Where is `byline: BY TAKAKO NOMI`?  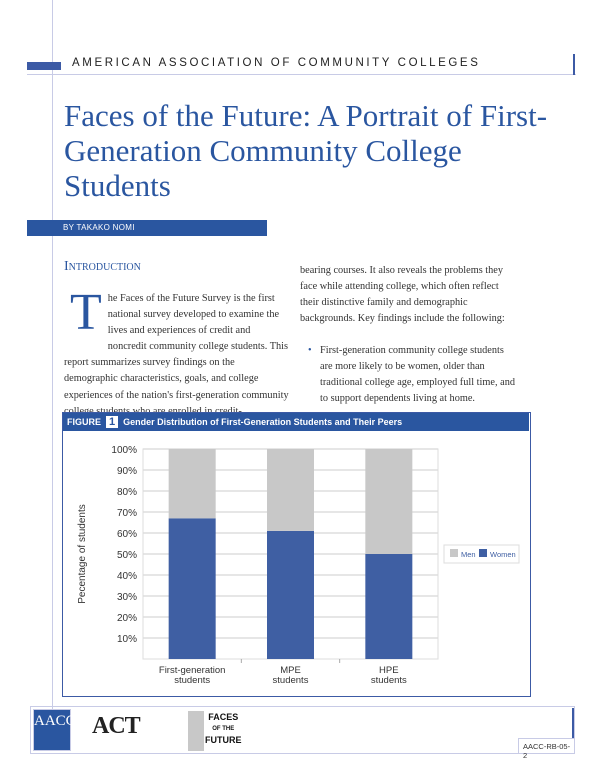 byline: BY TAKAKO NOMI is located at coordinates (147, 228).